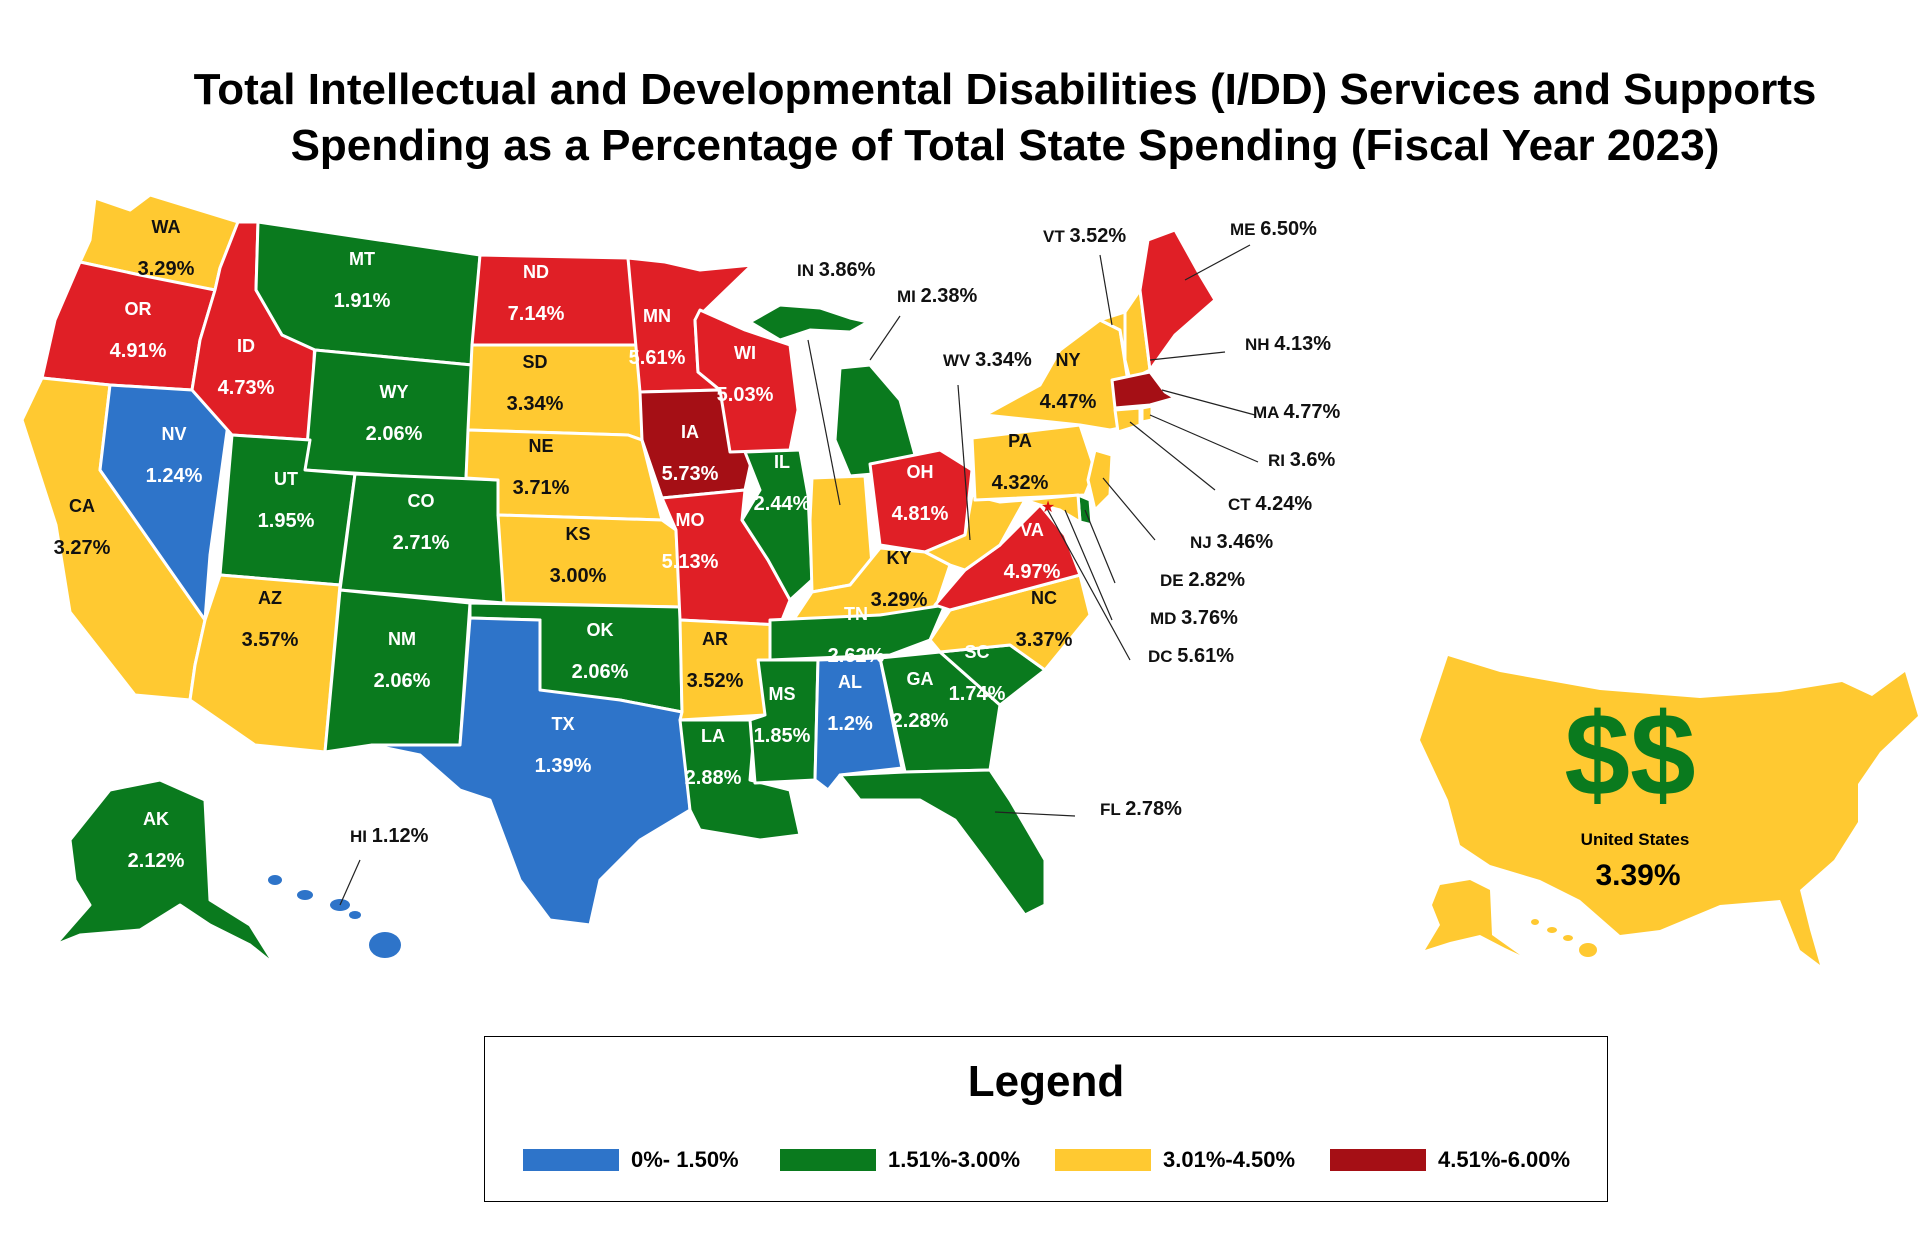  Describe the element at coordinates (782, 736) in the screenshot. I see `state-value-ms: 1.85%` at that location.